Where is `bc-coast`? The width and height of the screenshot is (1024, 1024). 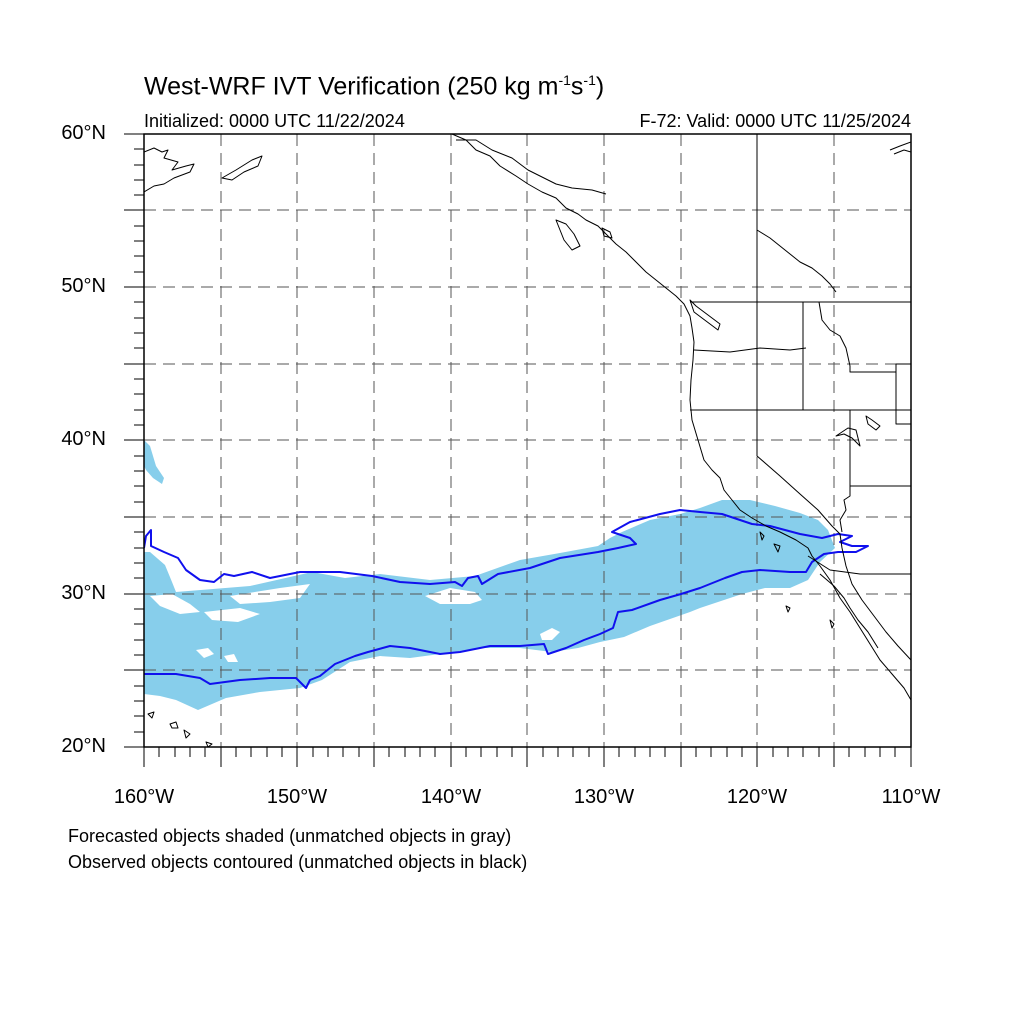 bc-coast is located at coordinates (573, 238).